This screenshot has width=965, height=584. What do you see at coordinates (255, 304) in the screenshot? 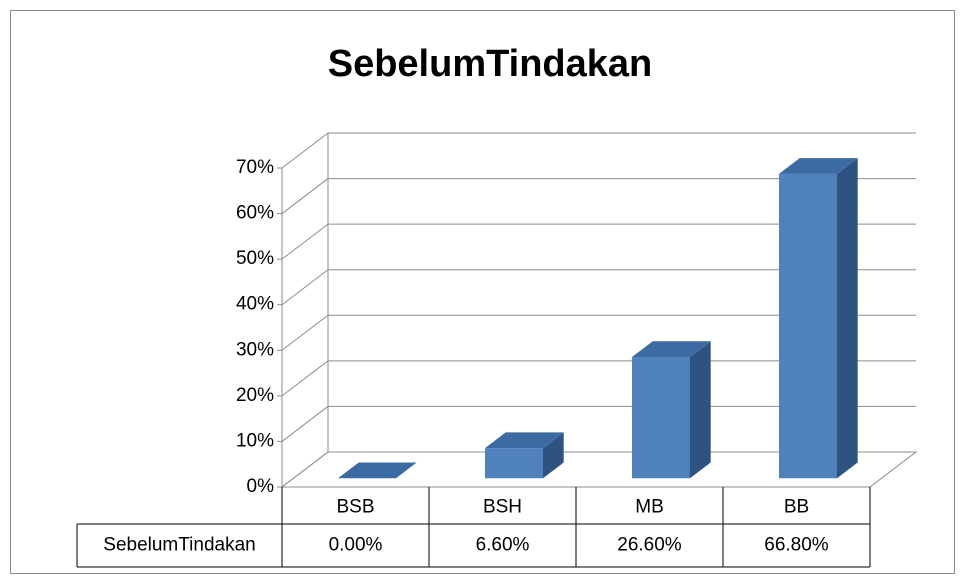
I see `y-tick-label: 40%` at bounding box center [255, 304].